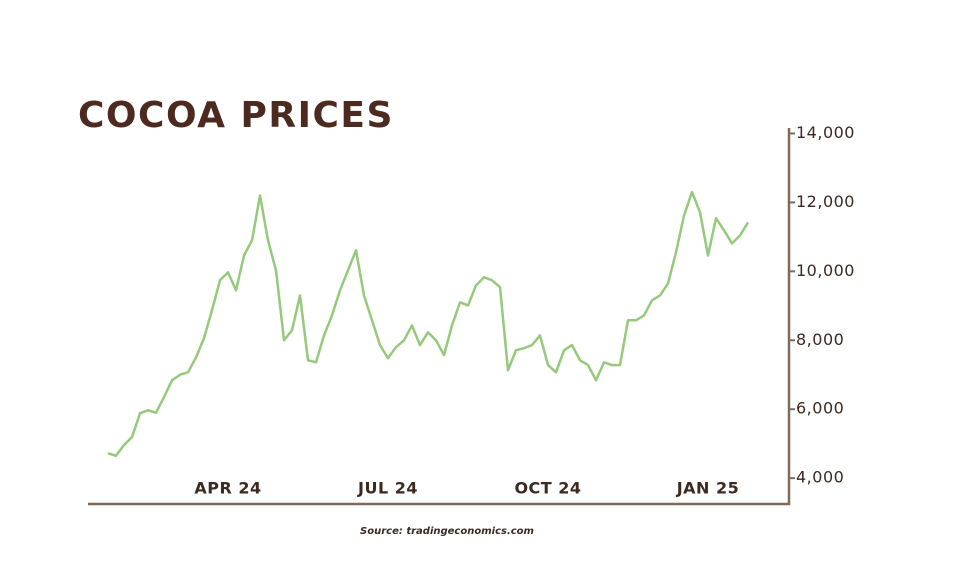 This screenshot has height=585, width=954. What do you see at coordinates (447, 531) in the screenshot?
I see `source-note: Source: tradingeconomics.com` at bounding box center [447, 531].